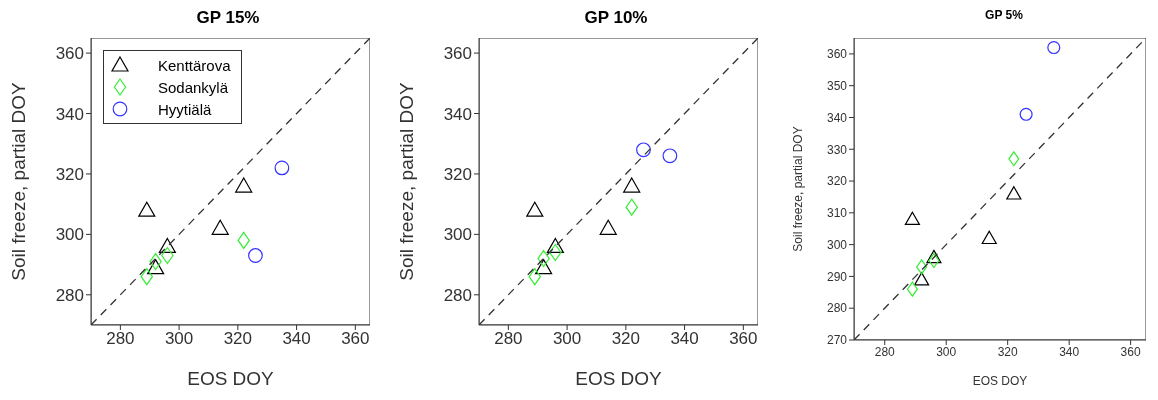 The width and height of the screenshot is (1158, 400). I want to click on chart-title: GP 5%, so click(1004, 16).